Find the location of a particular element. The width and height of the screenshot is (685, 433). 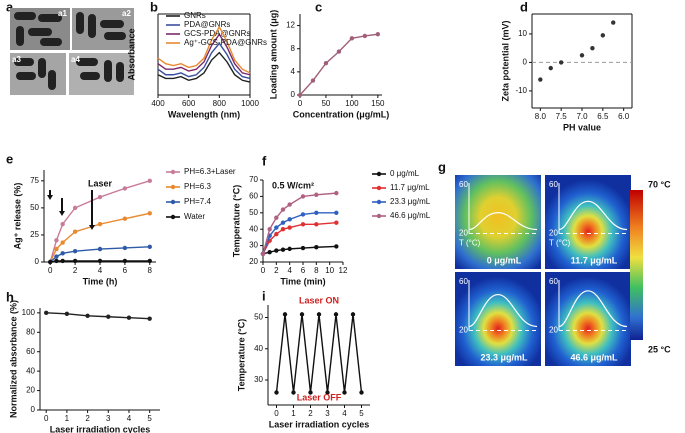

legend-label: PDA@GNRs is located at coordinates (207, 24).